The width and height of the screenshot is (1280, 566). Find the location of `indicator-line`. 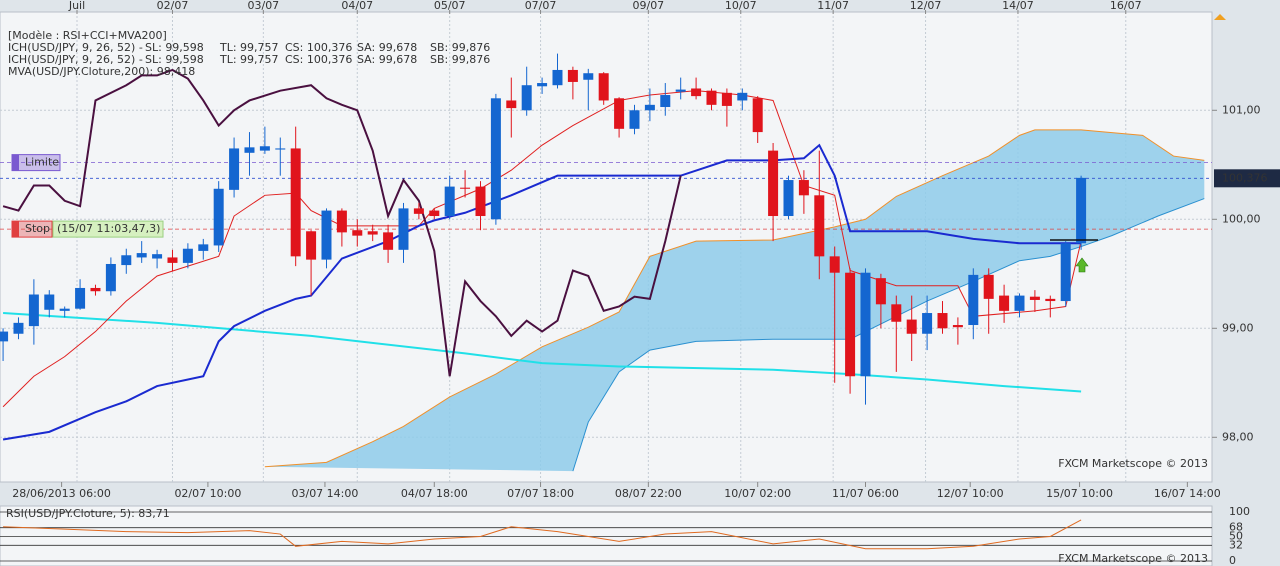

indicator-line is located at coordinates (542, 352).